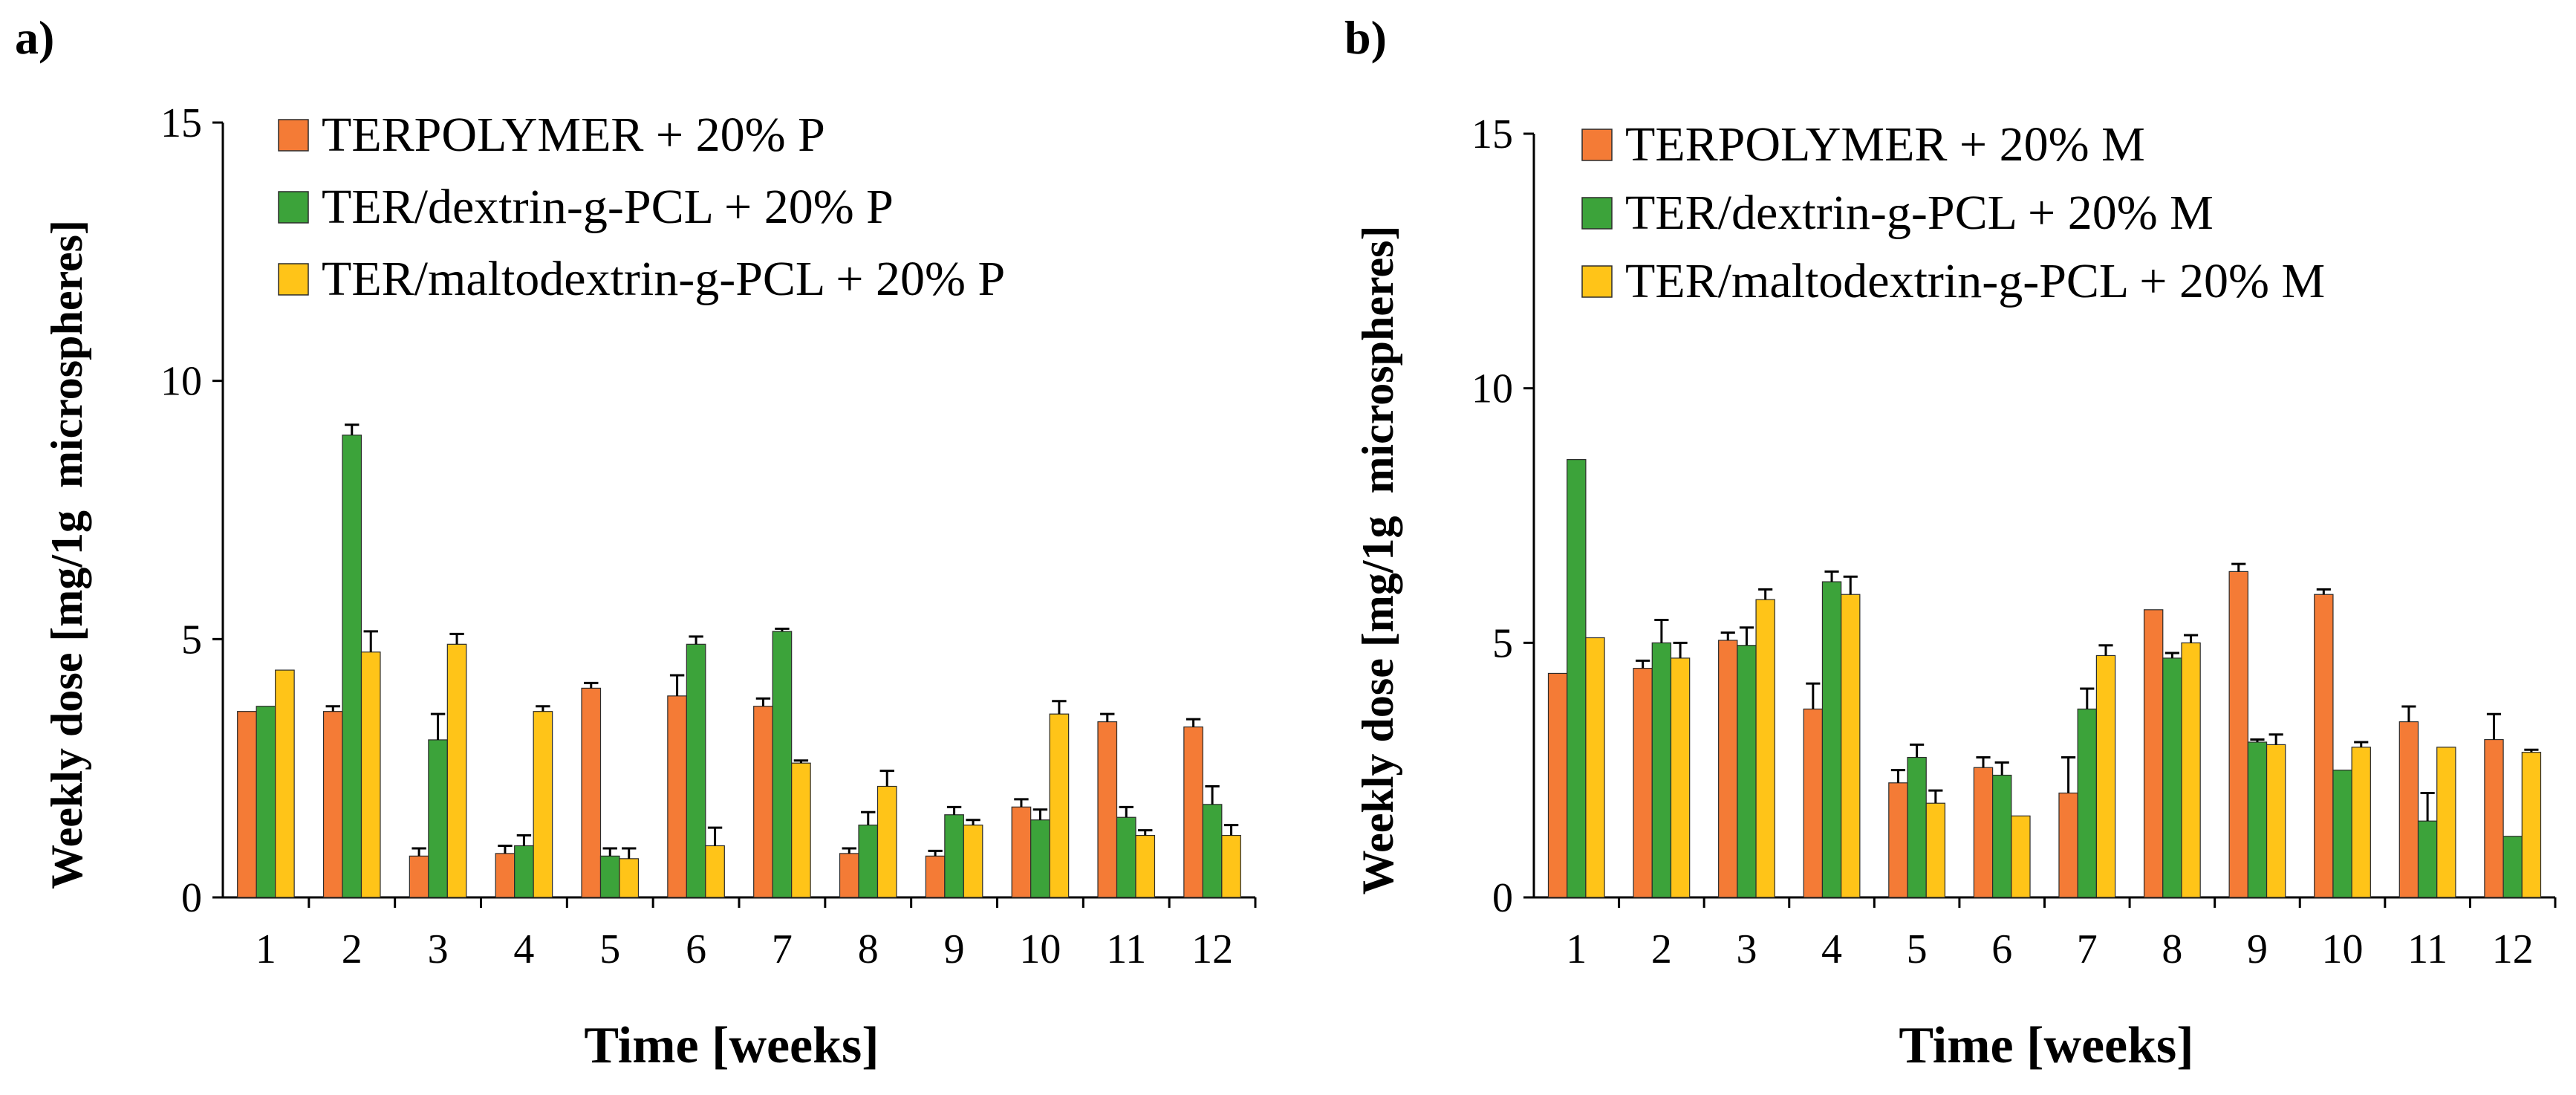 The width and height of the screenshot is (2576, 1095). I want to click on chart0-y-tick-label: 15, so click(181, 123).